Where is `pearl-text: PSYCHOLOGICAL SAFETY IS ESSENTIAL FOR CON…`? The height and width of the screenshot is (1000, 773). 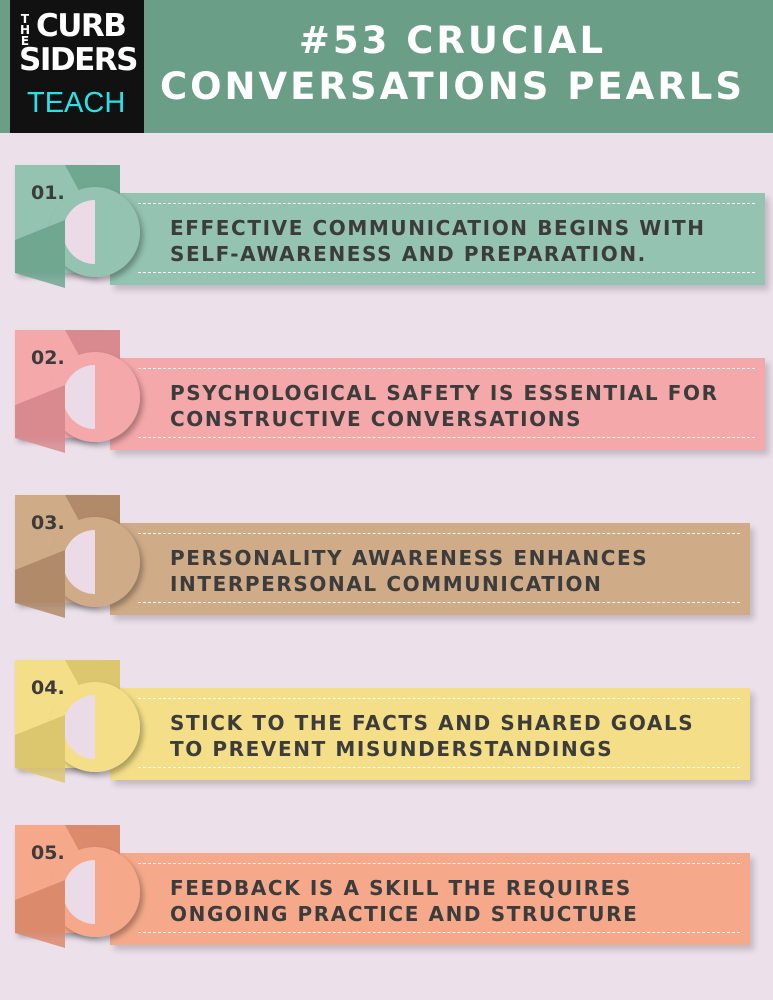 pearl-text: PSYCHOLOGICAL SAFETY IS ESSENTIAL FOR CON… is located at coordinates (444, 406).